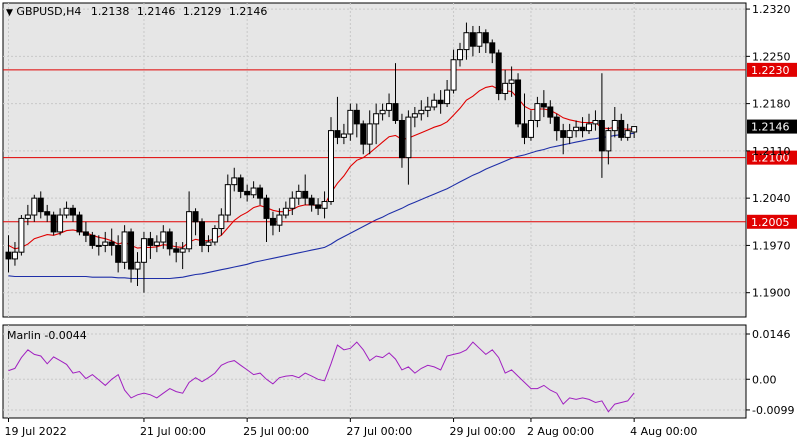 The height and width of the screenshot is (442, 804). I want to click on symbol-info: ▼ GBPUSD,H4 1.2138 1.2146 1.2129 1.2146, so click(136, 11).